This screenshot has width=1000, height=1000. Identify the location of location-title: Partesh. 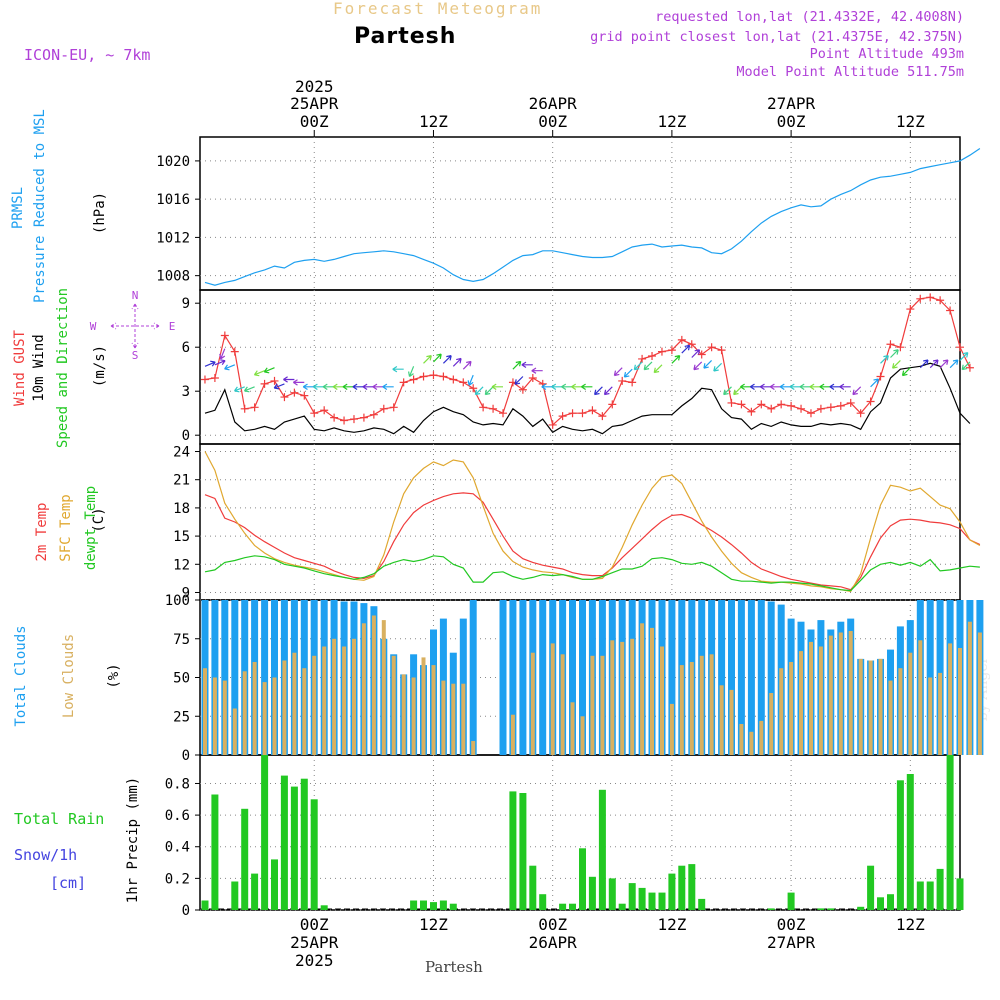
(405, 36).